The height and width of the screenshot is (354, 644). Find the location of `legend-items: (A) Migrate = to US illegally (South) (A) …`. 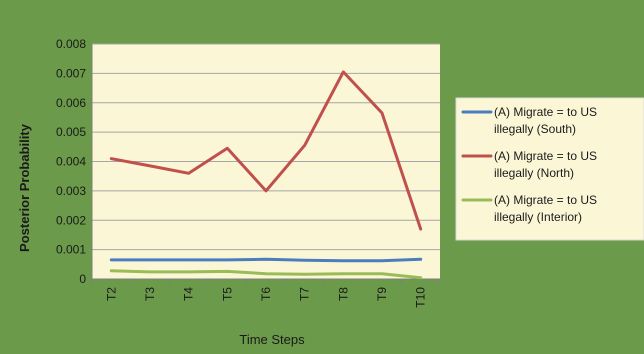

legend-items: (A) Migrate = to US illegally (South) (A) … is located at coordinates (529, 164).